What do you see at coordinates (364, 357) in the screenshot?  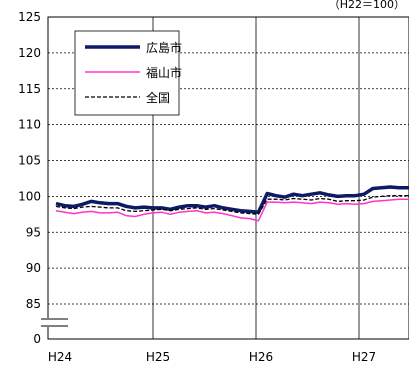 I see `x-tick-label: H27` at bounding box center [364, 357].